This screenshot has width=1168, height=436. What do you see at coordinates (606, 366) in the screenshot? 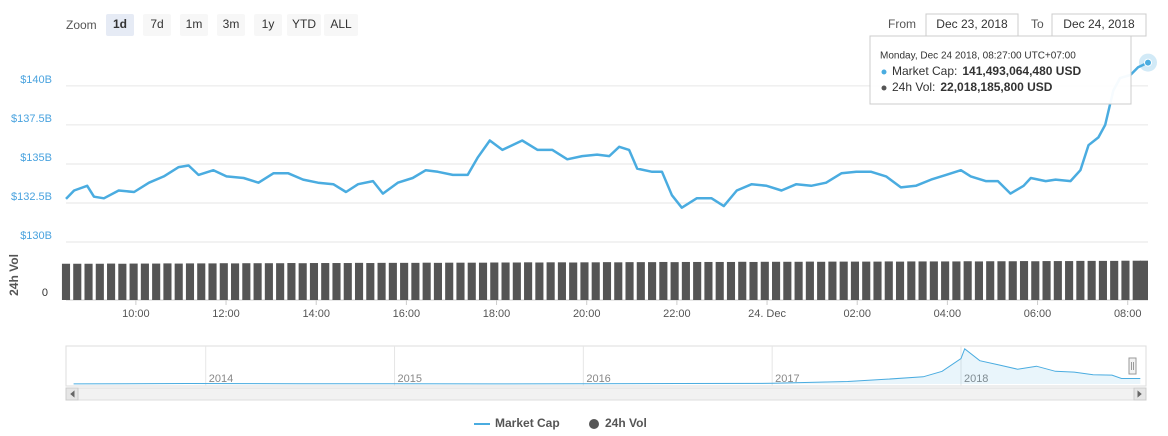
I see `navigator-frame` at bounding box center [606, 366].